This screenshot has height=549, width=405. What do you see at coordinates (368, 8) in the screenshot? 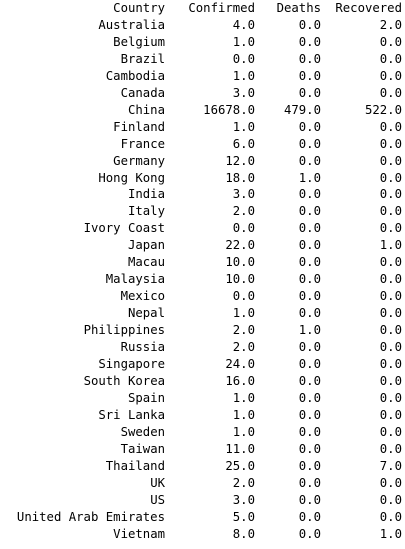
I see `column-header-recovered: Recovered` at bounding box center [368, 8].